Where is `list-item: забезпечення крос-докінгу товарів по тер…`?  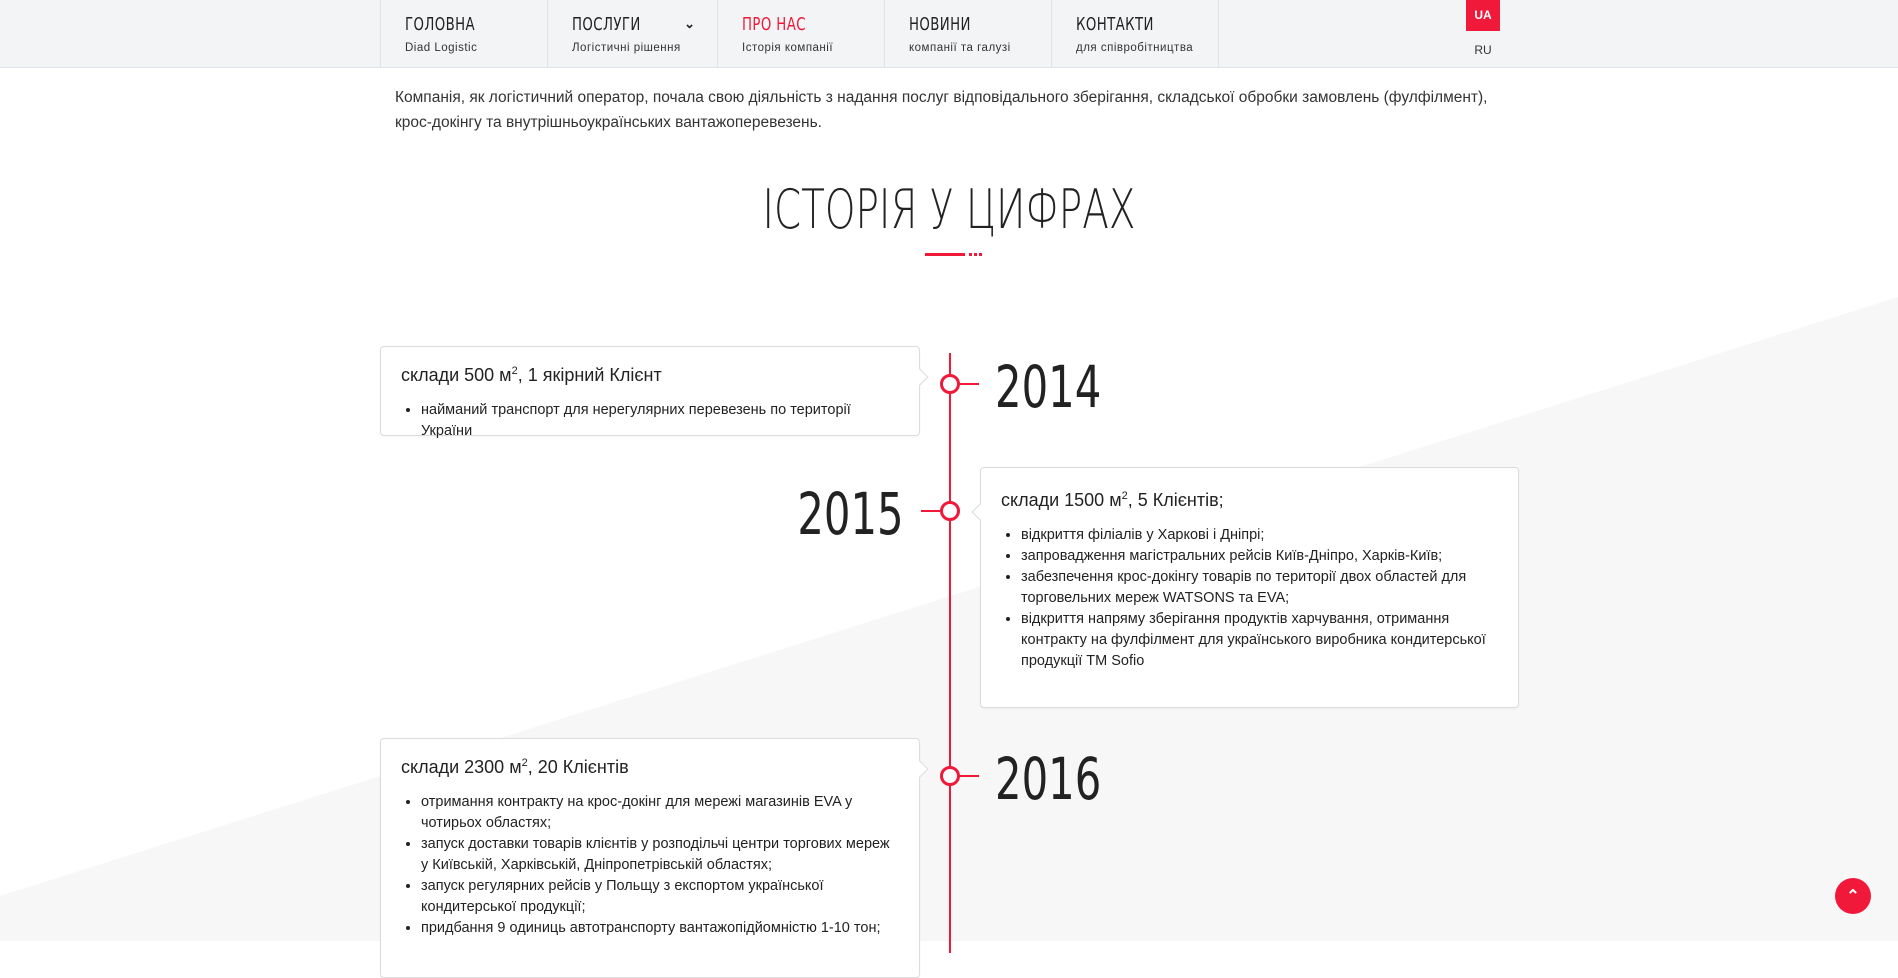
list-item: забезпечення крос-докінгу товарів по тер… is located at coordinates (1259, 588).